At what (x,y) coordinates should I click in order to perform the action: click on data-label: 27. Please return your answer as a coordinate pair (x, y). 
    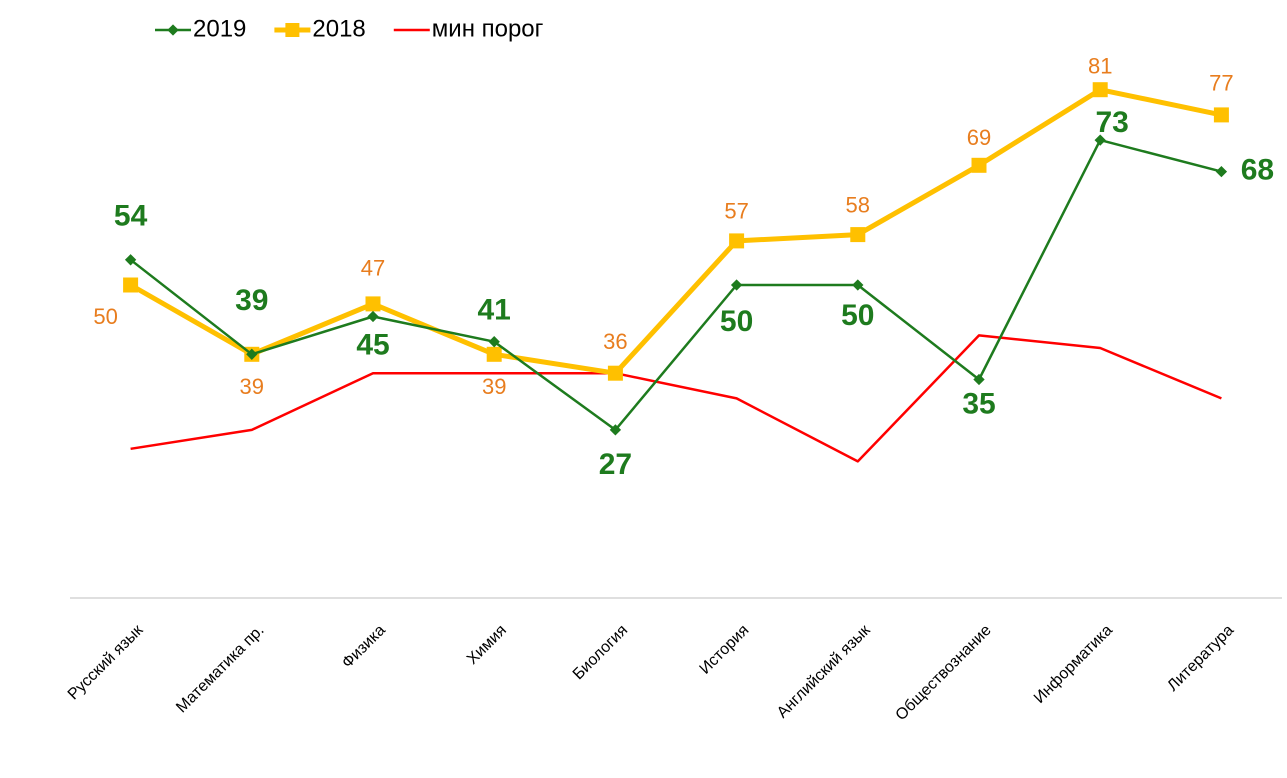
    Looking at the image, I should click on (615, 464).